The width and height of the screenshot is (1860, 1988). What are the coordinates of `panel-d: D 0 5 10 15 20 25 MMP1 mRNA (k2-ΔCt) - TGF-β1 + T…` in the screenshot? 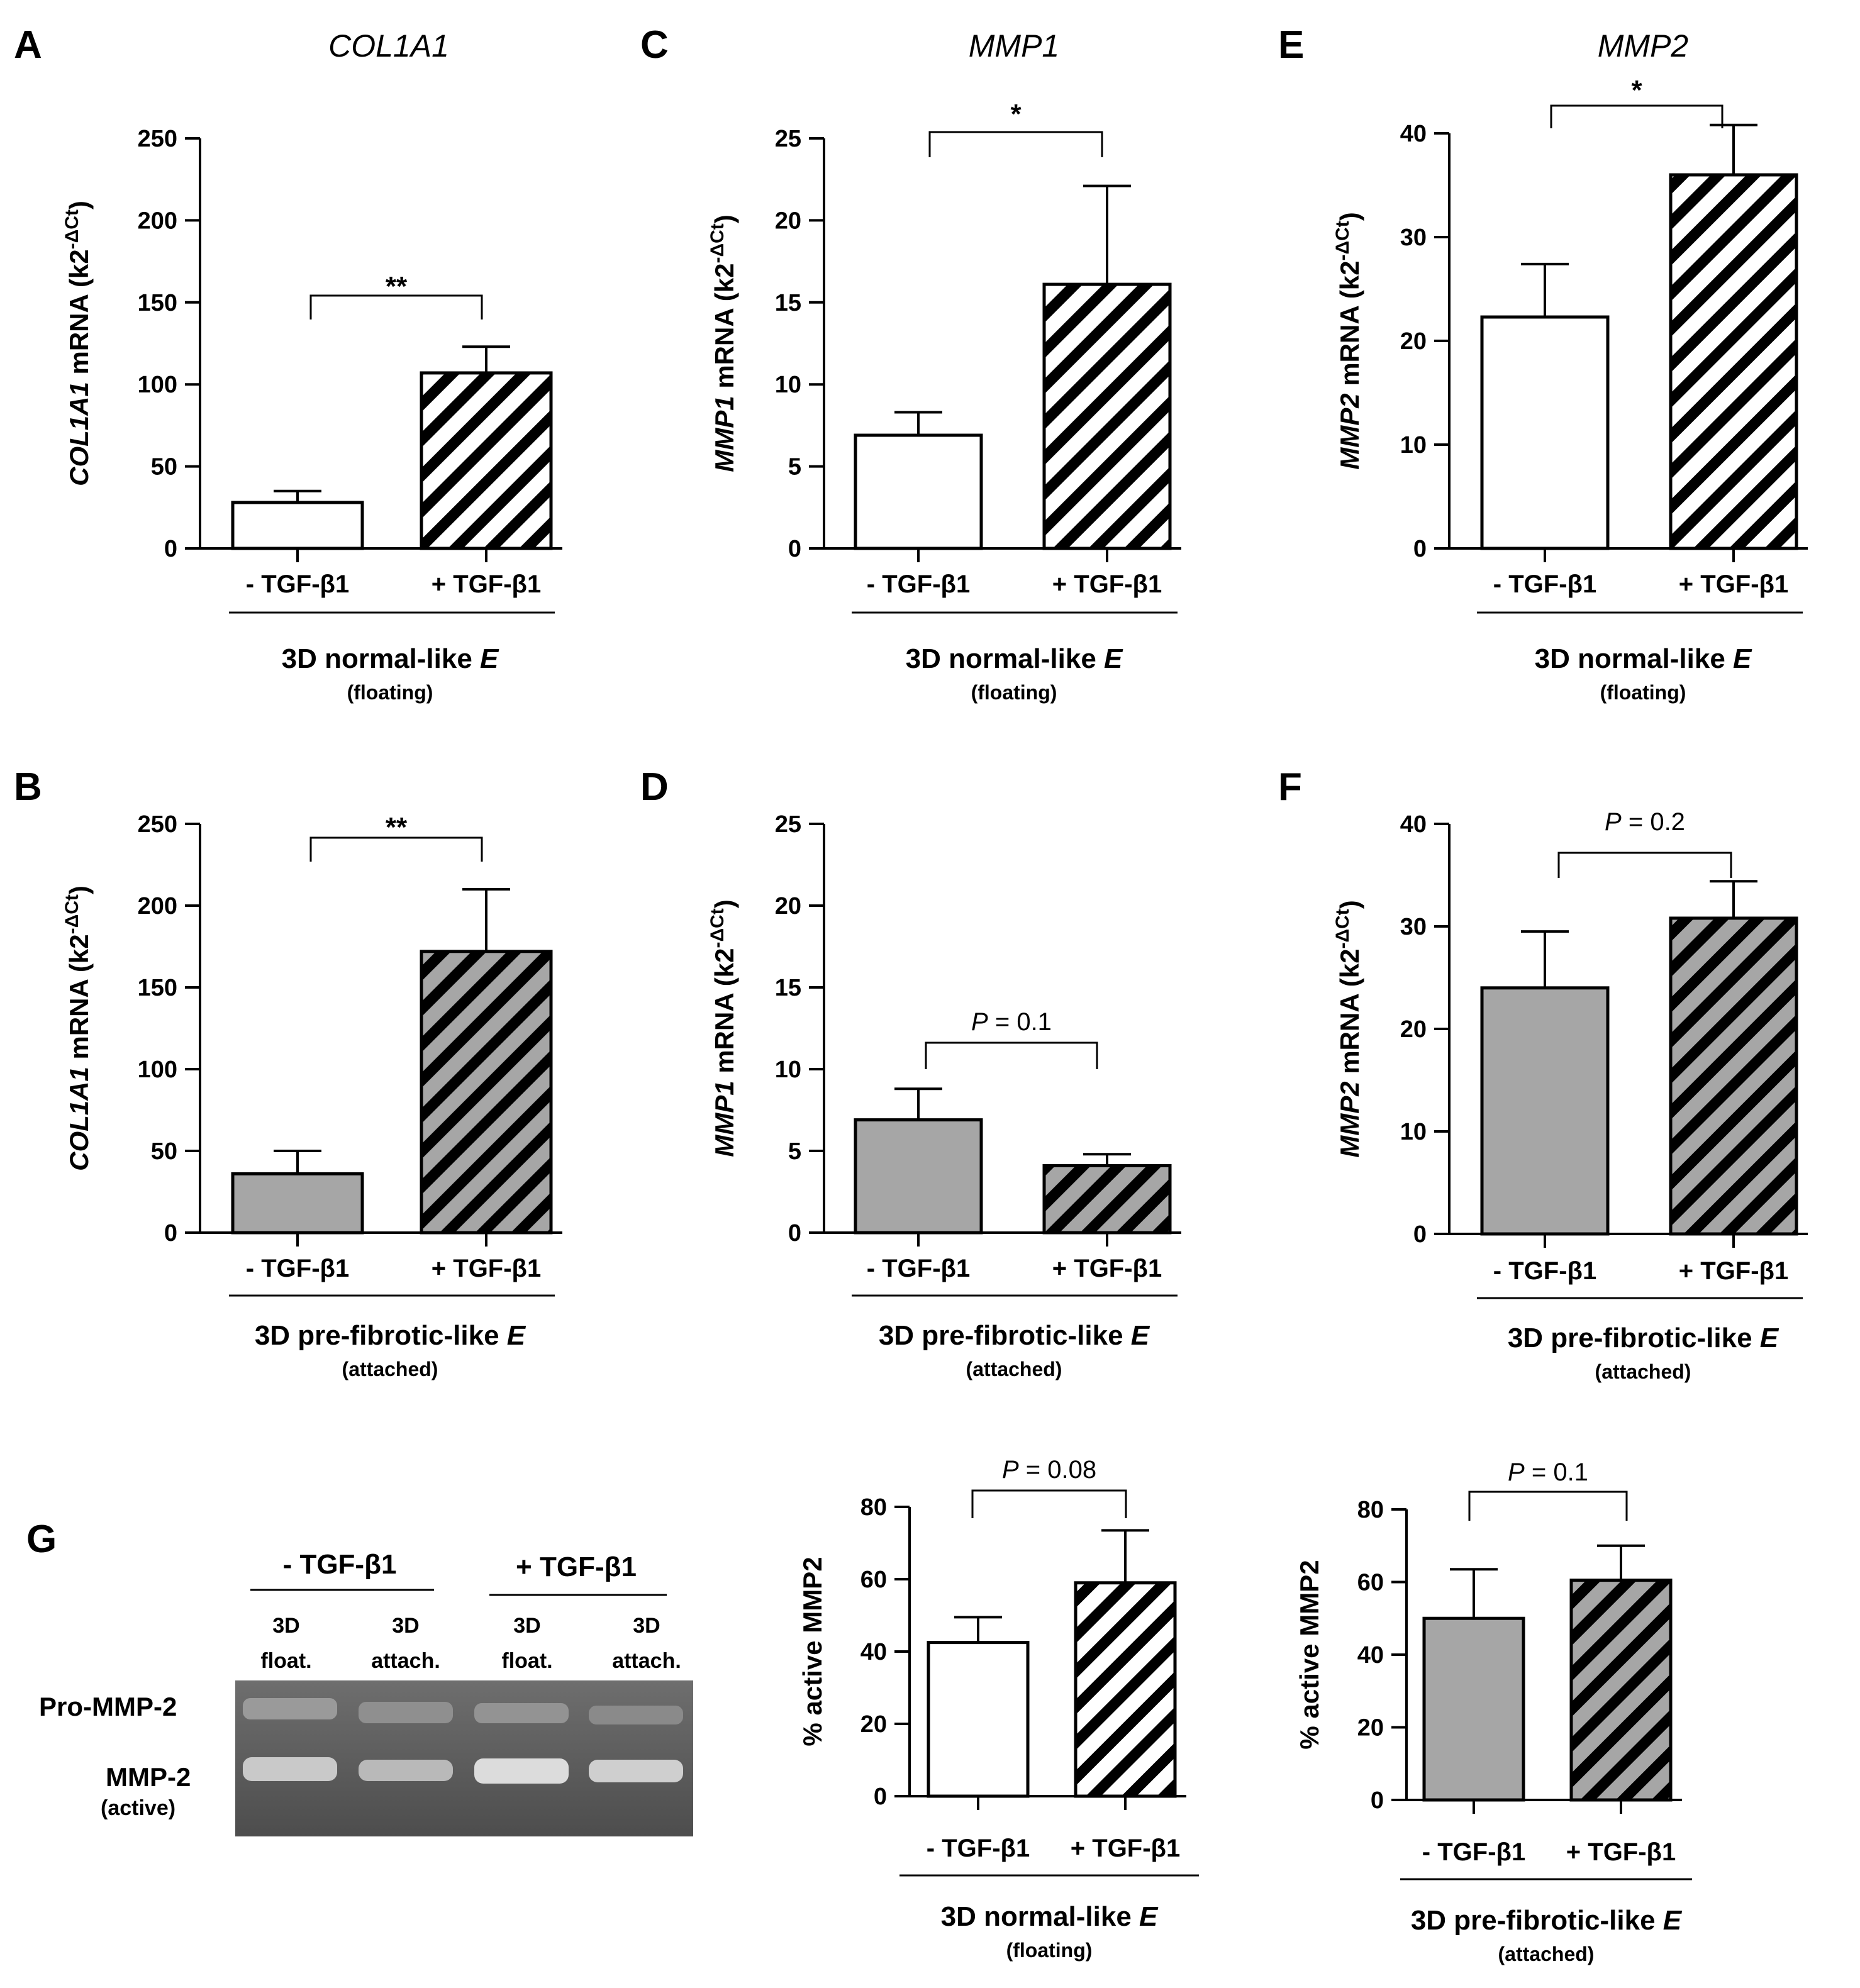 It's located at (910, 1072).